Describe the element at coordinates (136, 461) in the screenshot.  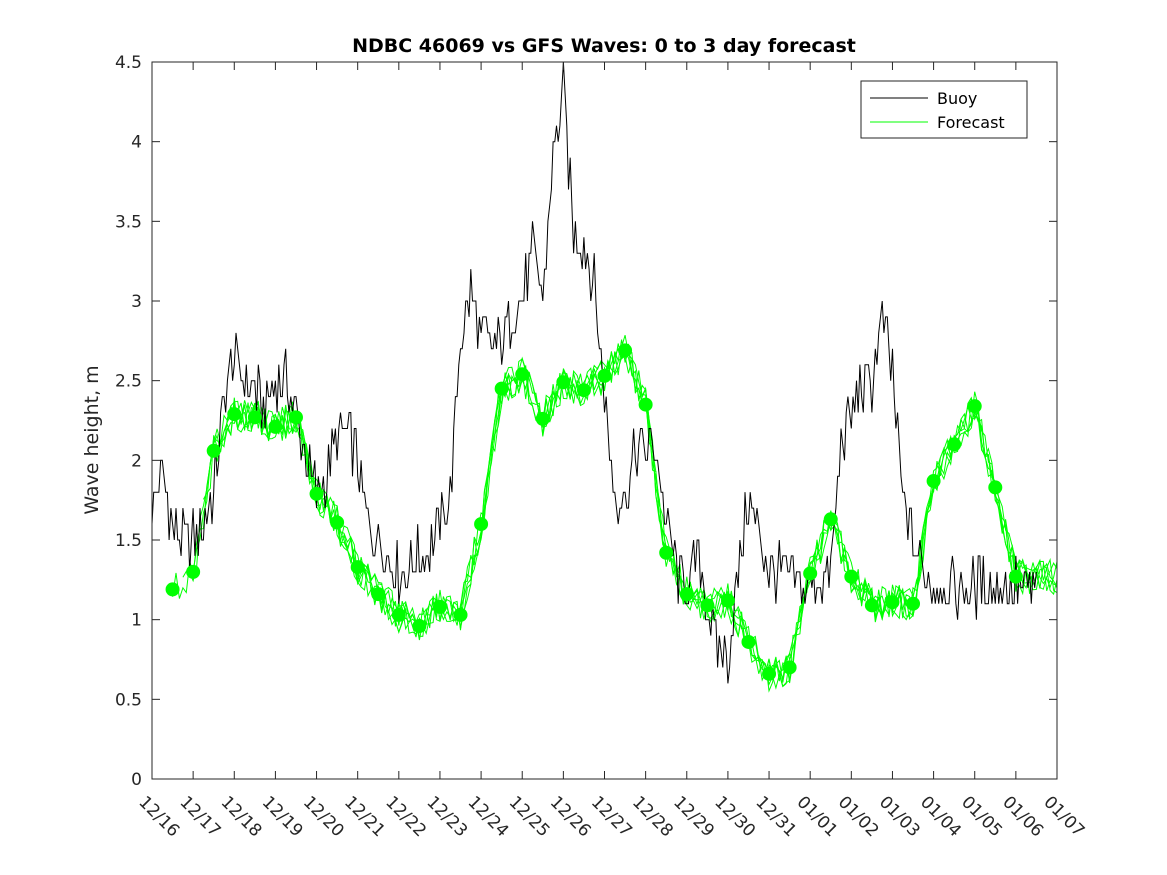
I see `y-tick-label: 2` at that location.